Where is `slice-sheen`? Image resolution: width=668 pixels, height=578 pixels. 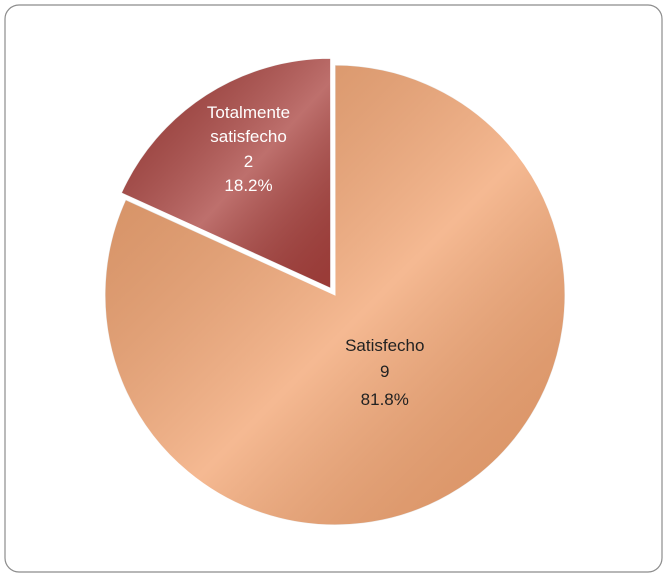 slice-sheen is located at coordinates (226, 173).